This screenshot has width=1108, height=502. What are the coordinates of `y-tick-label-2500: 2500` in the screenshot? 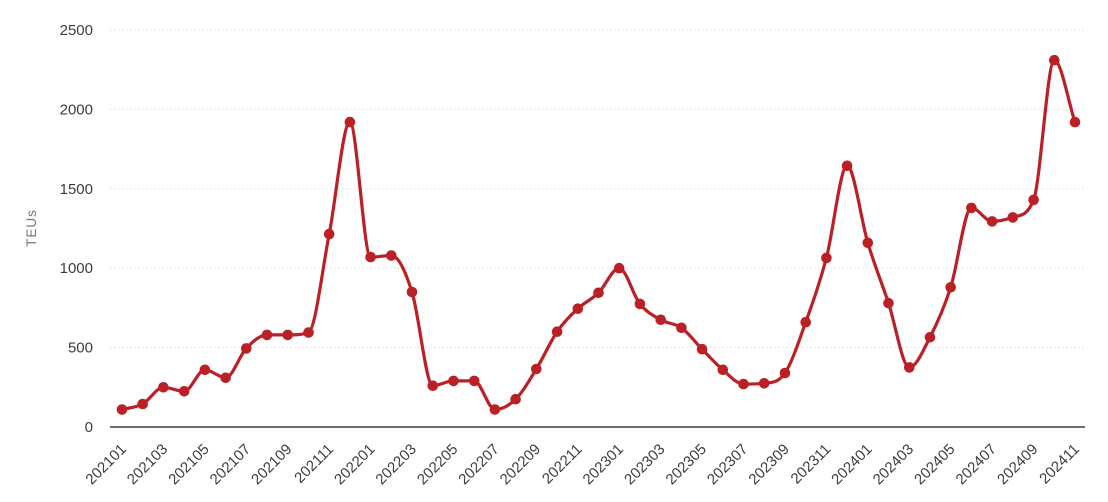 It's located at (76, 30).